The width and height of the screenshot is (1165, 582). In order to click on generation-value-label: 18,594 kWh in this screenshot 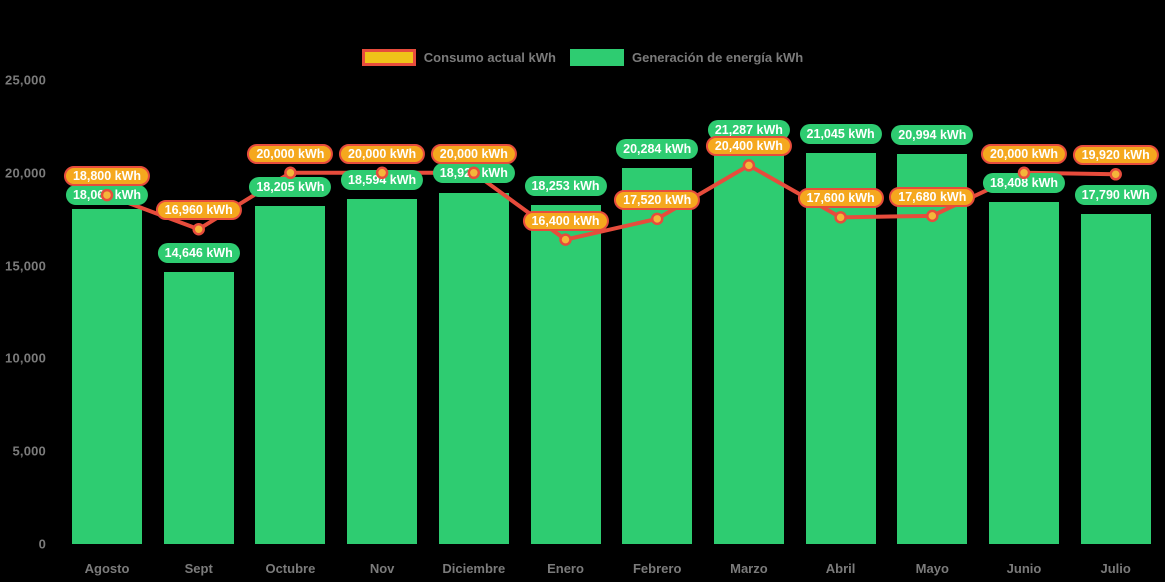, I will do `click(382, 179)`.